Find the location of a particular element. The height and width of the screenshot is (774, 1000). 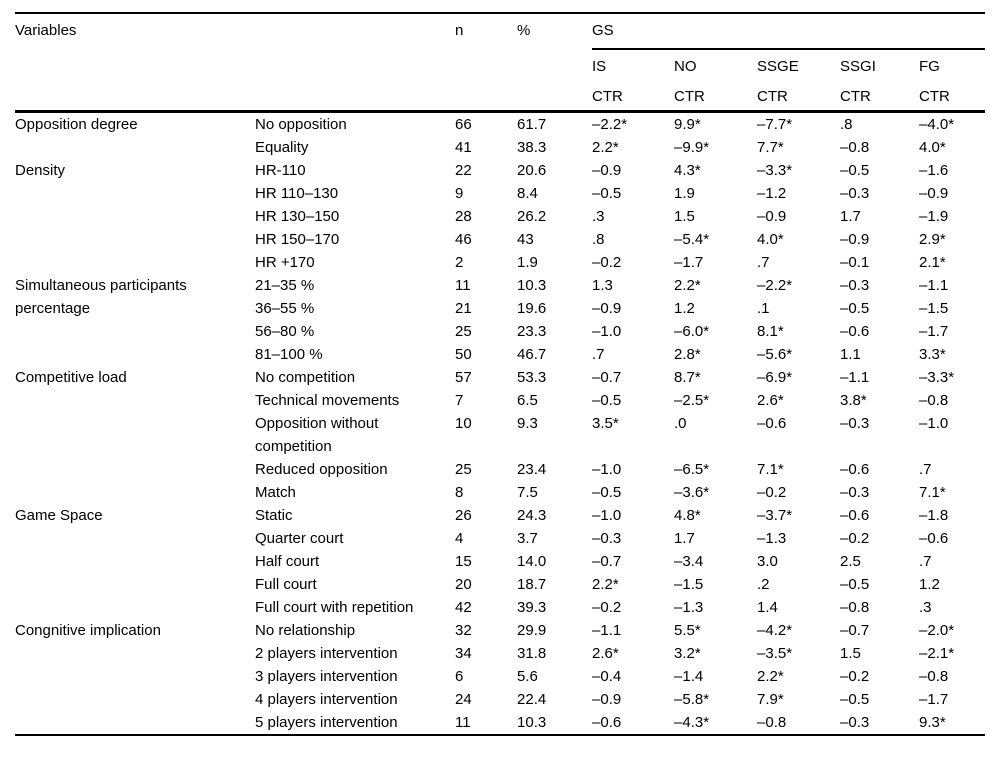

cell-category: 21–35 % is located at coordinates (285, 285).